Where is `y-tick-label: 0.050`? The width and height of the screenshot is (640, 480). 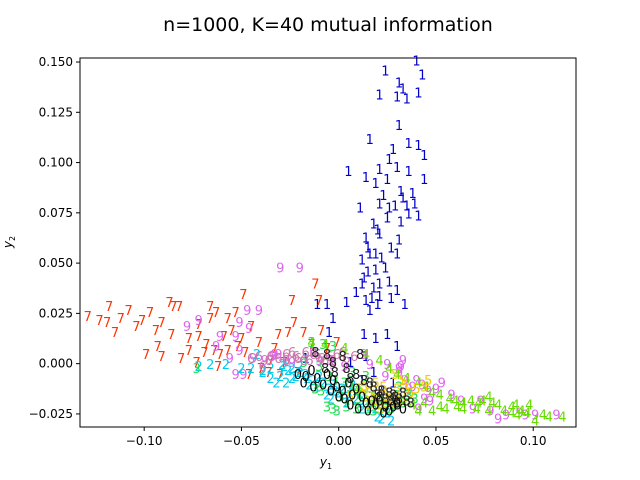 y-tick-label: 0.050 is located at coordinates (56, 263).